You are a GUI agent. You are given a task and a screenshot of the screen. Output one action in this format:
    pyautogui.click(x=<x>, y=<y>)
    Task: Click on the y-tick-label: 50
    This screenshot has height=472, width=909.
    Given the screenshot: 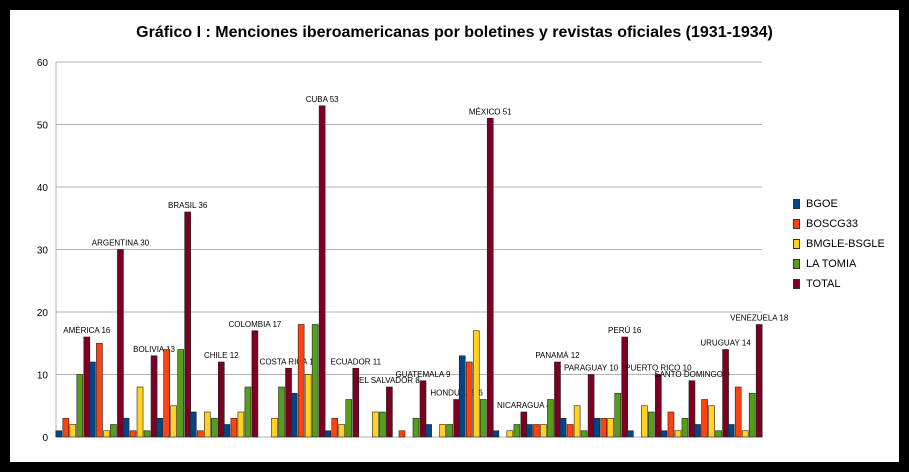 What is the action you would take?
    pyautogui.click(x=43, y=126)
    